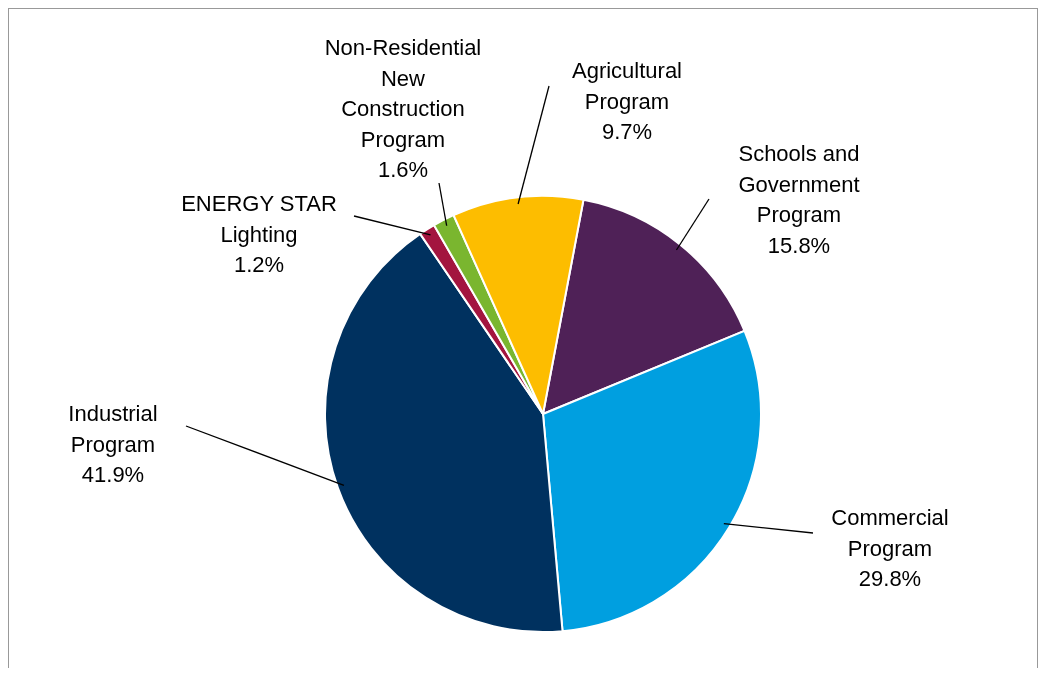  What do you see at coordinates (799, 184) in the screenshot?
I see `slice-label: Schools and Government Program` at bounding box center [799, 184].